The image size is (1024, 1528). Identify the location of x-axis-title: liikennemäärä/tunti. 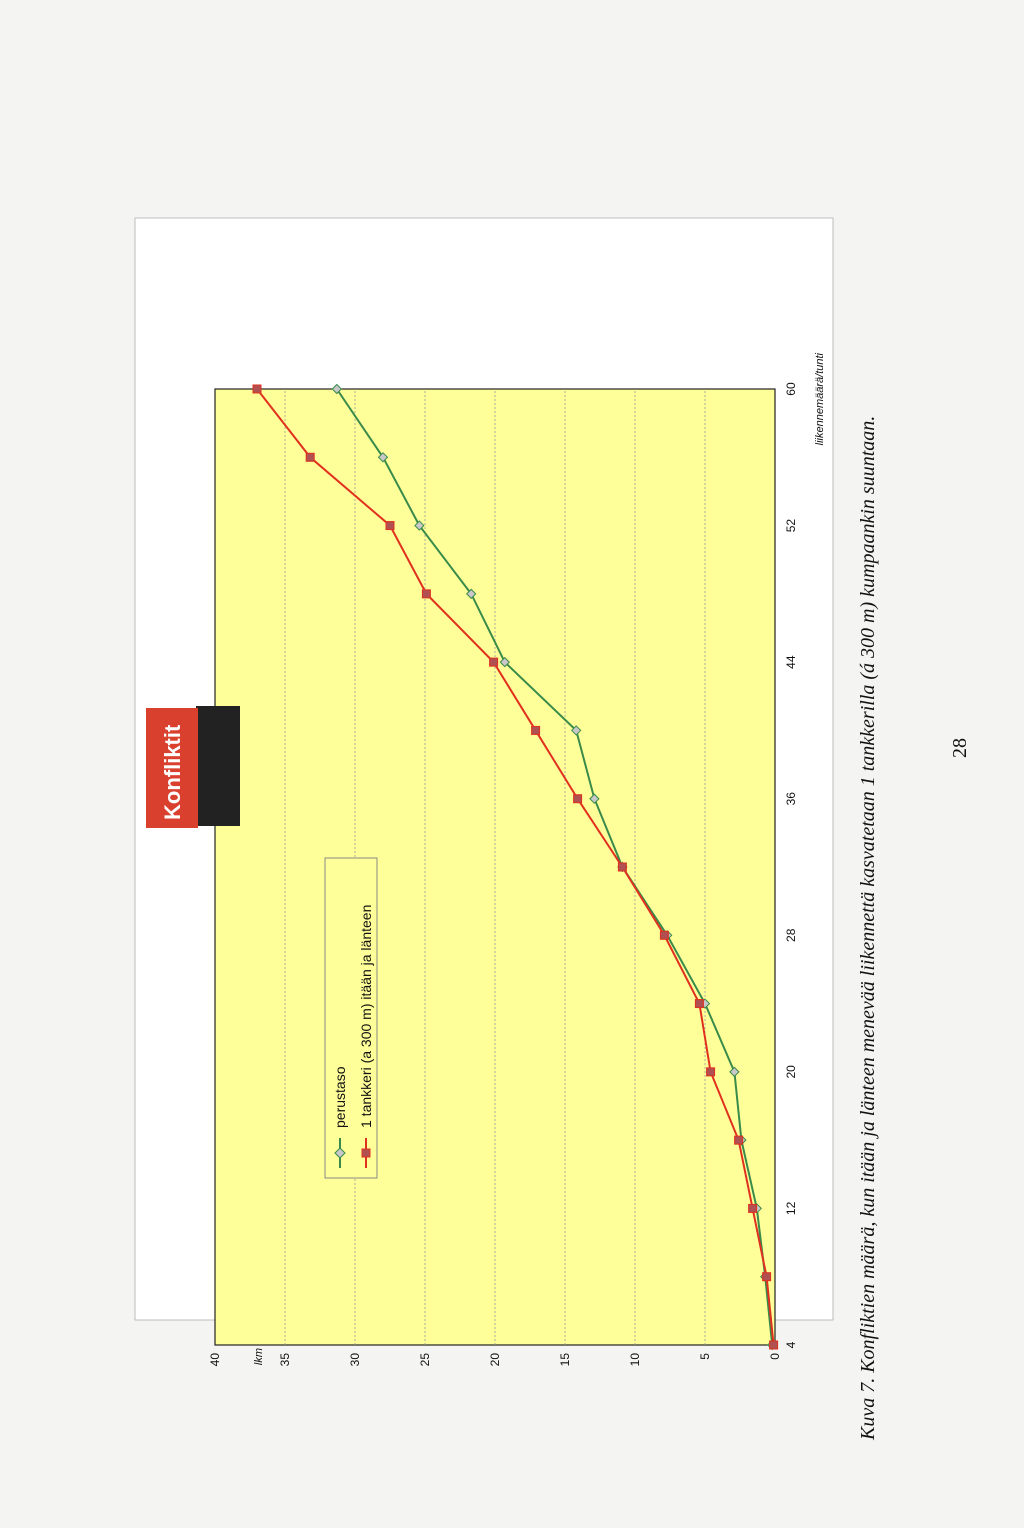
(820, 398).